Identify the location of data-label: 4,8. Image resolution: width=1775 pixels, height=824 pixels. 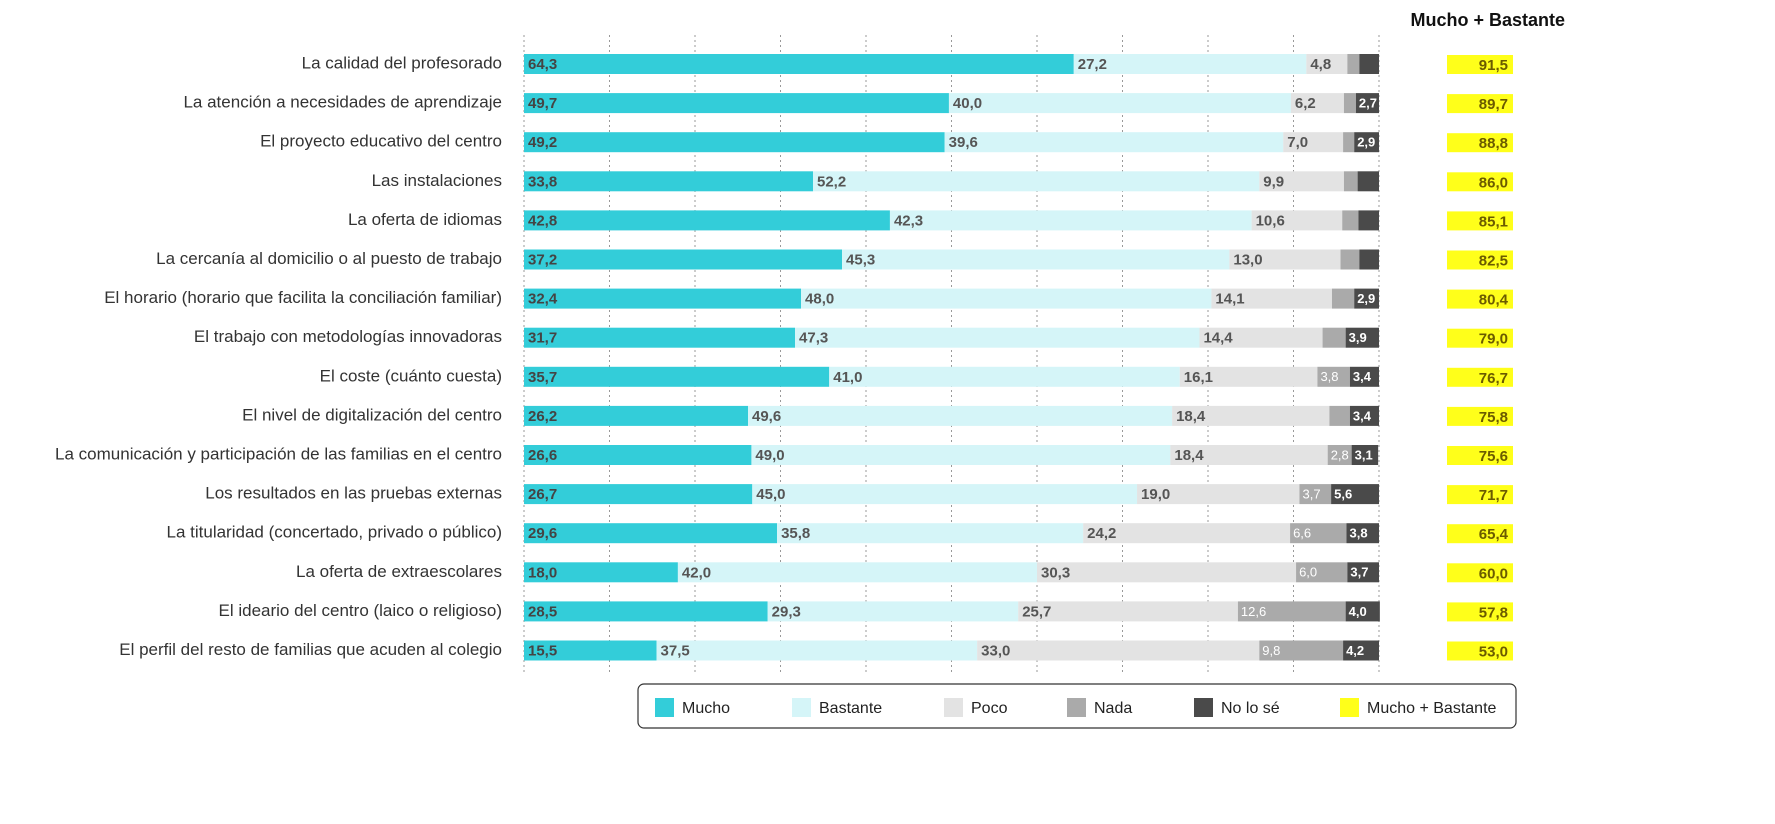
(1320, 64).